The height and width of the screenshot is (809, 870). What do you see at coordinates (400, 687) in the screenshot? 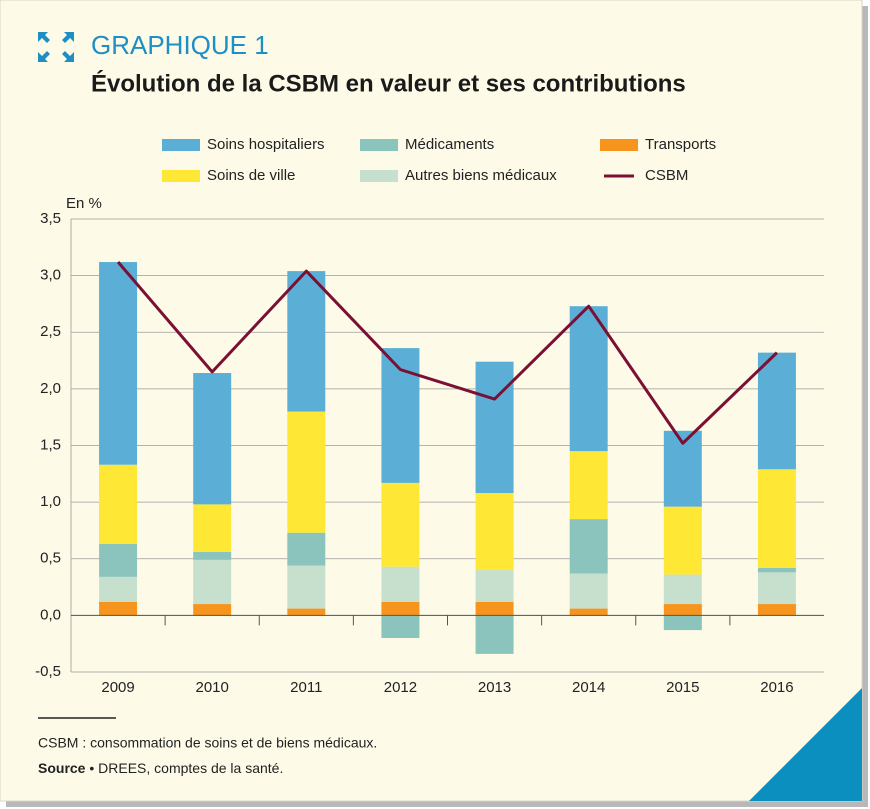
I see `x-tick-label: 2012` at bounding box center [400, 687].